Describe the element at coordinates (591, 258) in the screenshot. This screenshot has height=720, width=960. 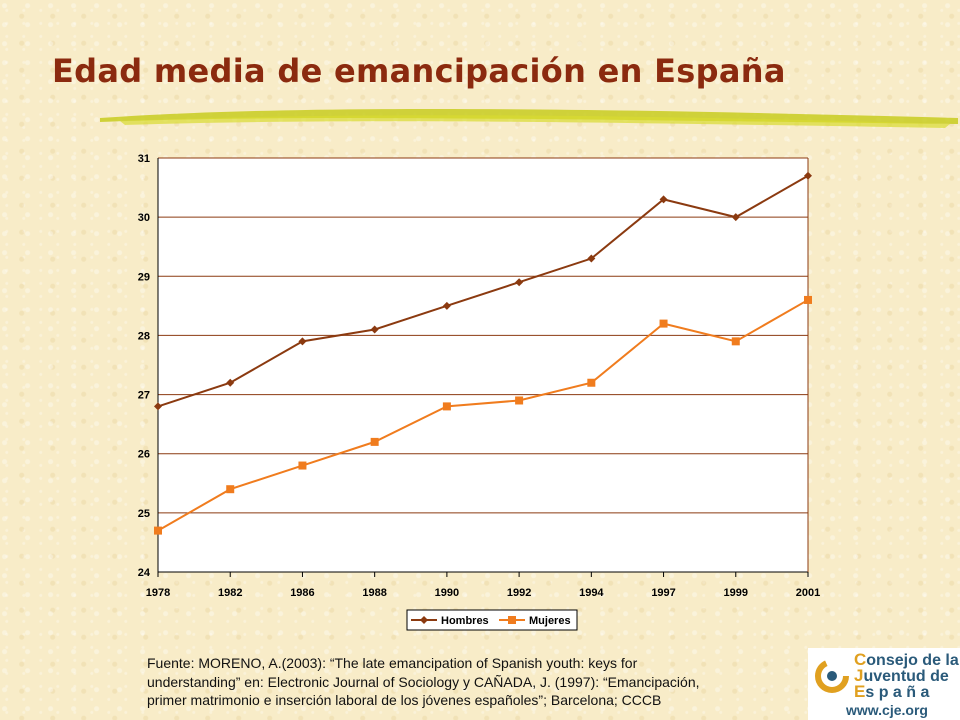
I see `point-hombres-1994` at that location.